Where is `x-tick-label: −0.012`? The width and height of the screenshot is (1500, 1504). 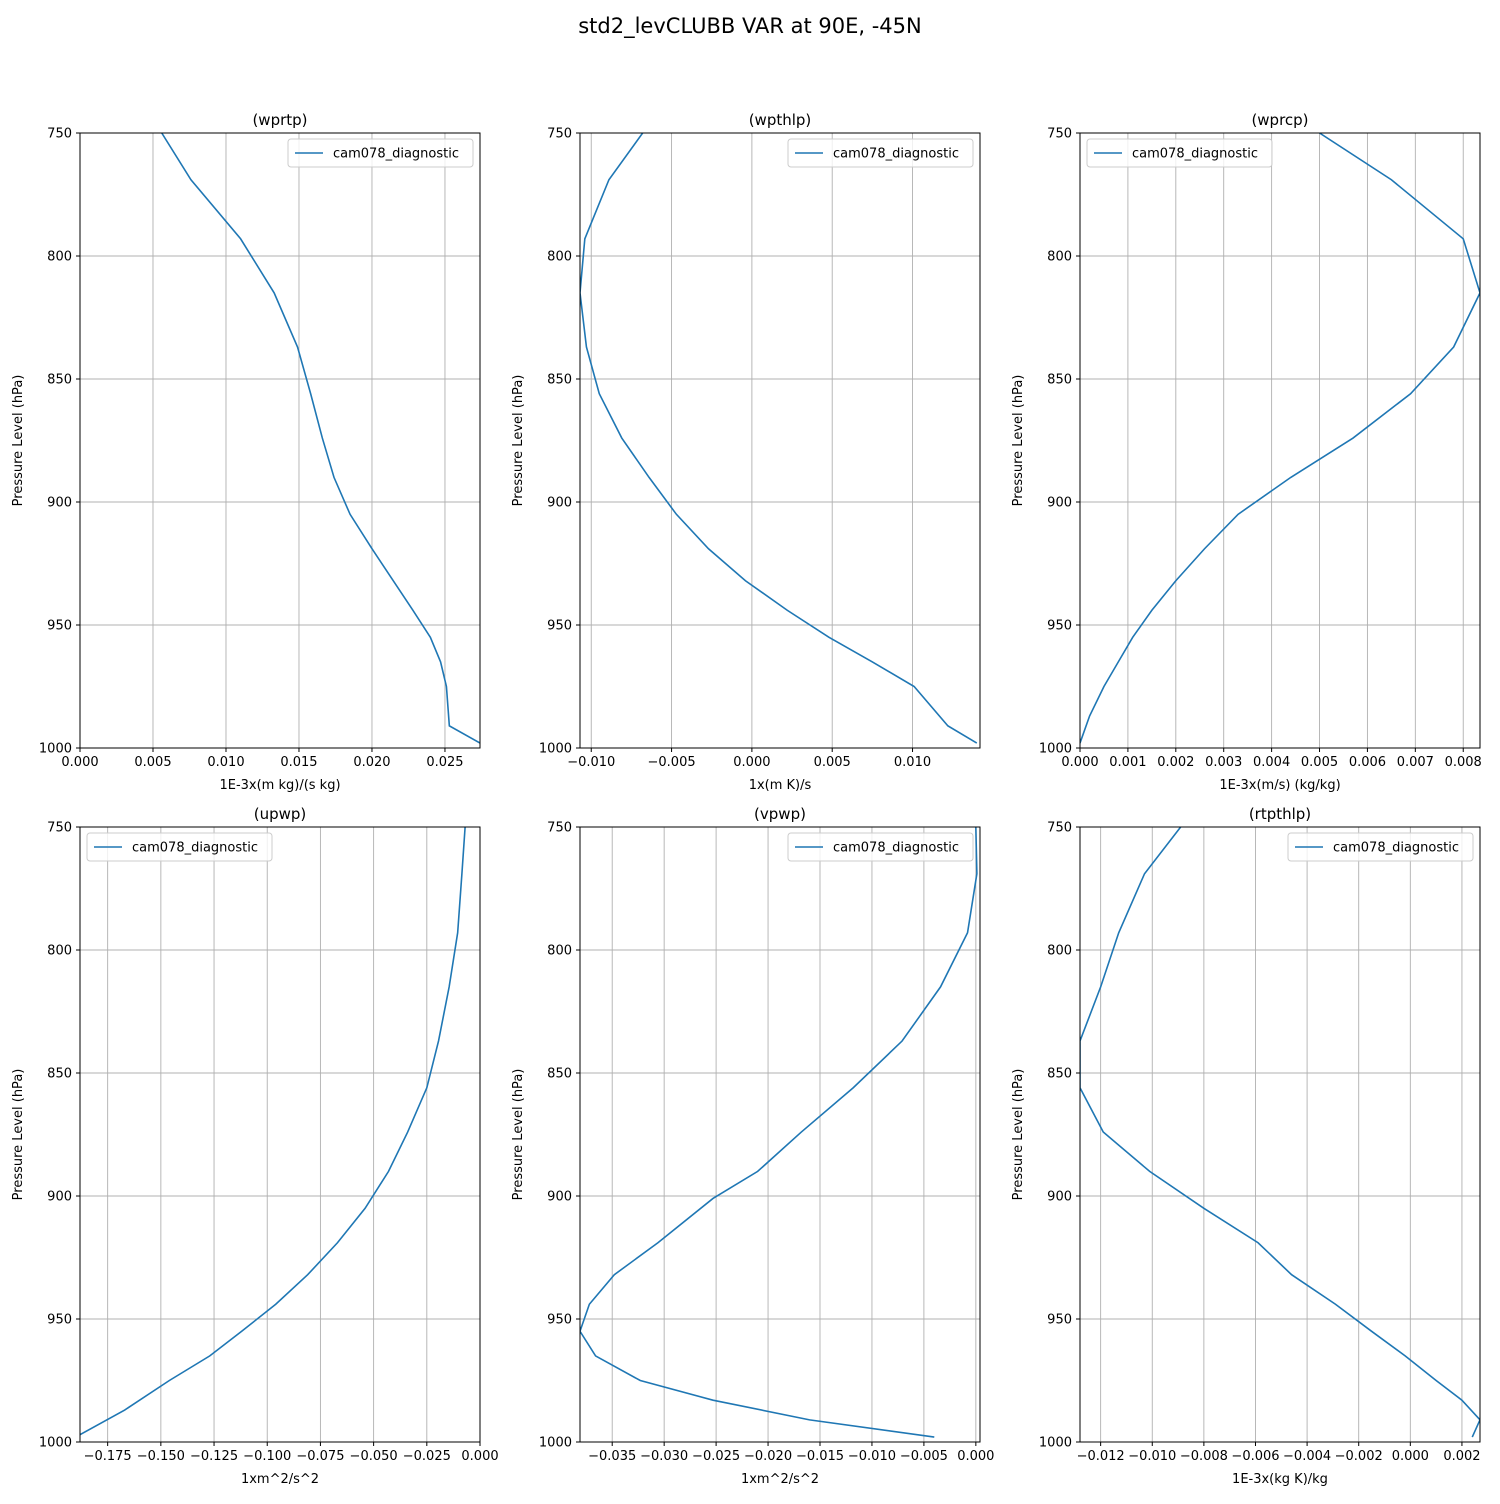 x-tick-label: −0.012 is located at coordinates (1101, 1456).